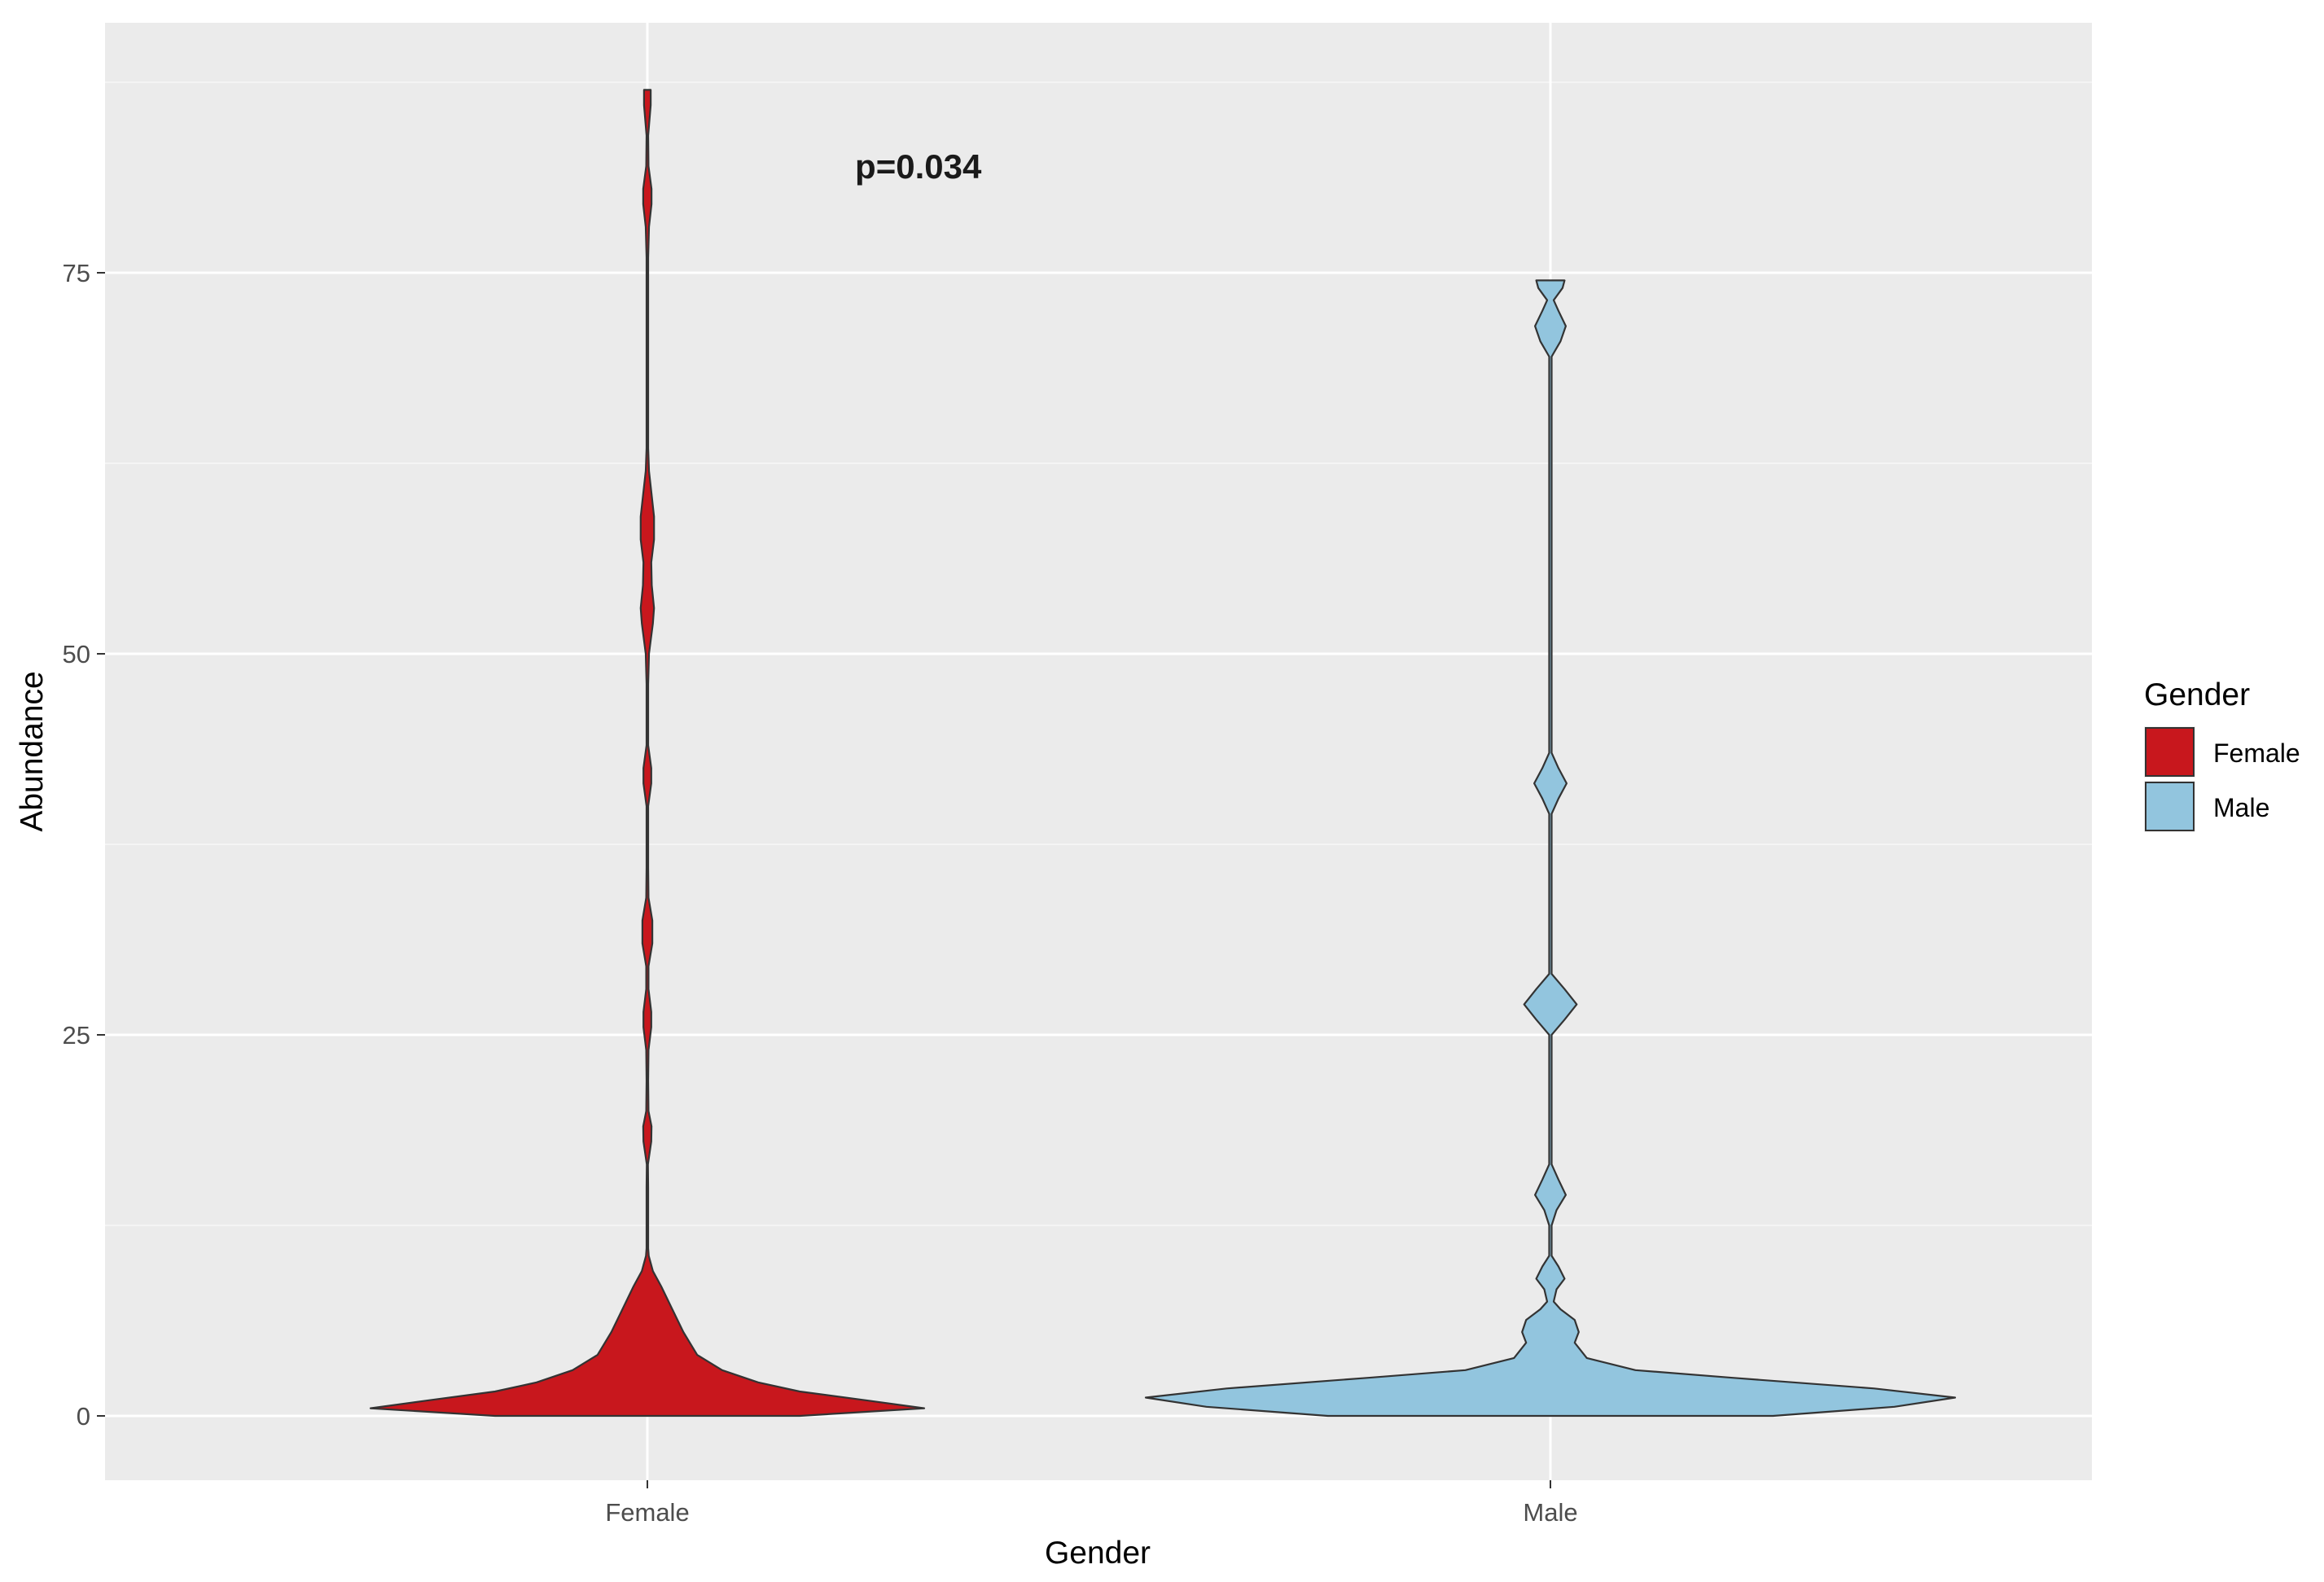 Image resolution: width=2324 pixels, height=1582 pixels. What do you see at coordinates (2256, 753) in the screenshot?
I see `legend-label-female: Female` at bounding box center [2256, 753].